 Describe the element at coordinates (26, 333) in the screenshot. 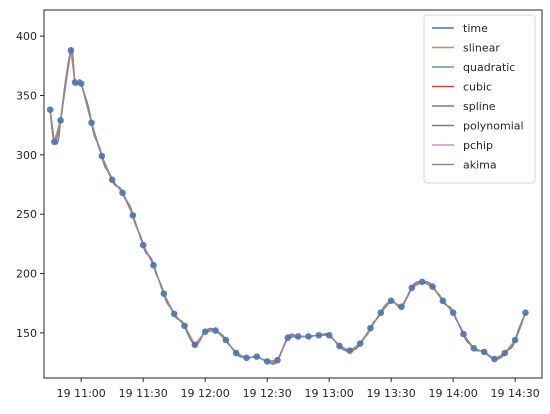

I see `y-tick-label: 150` at that location.